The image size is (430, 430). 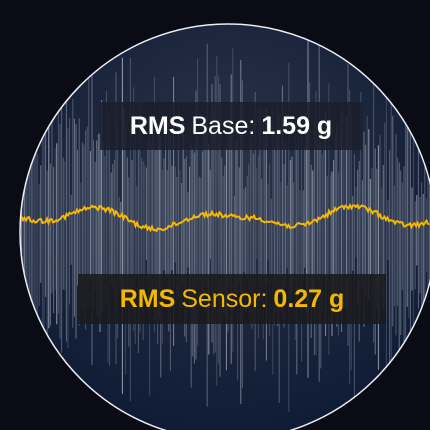 What do you see at coordinates (225, 218) in the screenshot?
I see `sensor-signal` at bounding box center [225, 218].